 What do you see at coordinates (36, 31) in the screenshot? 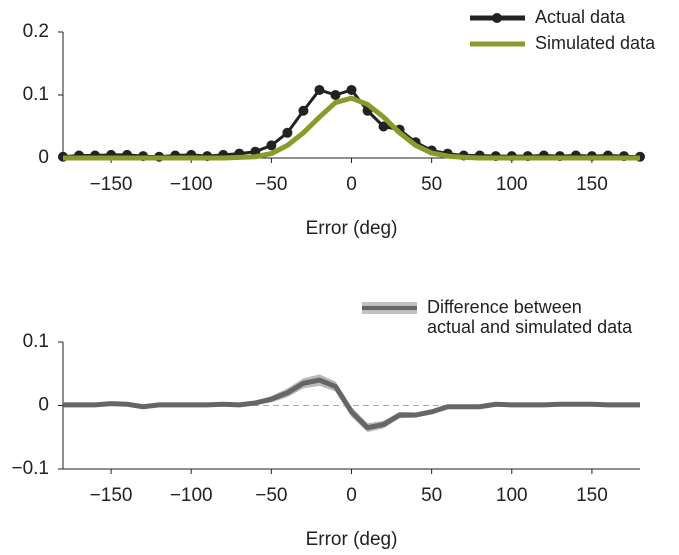
I see `y-tick-label: 0.2` at bounding box center [36, 31].